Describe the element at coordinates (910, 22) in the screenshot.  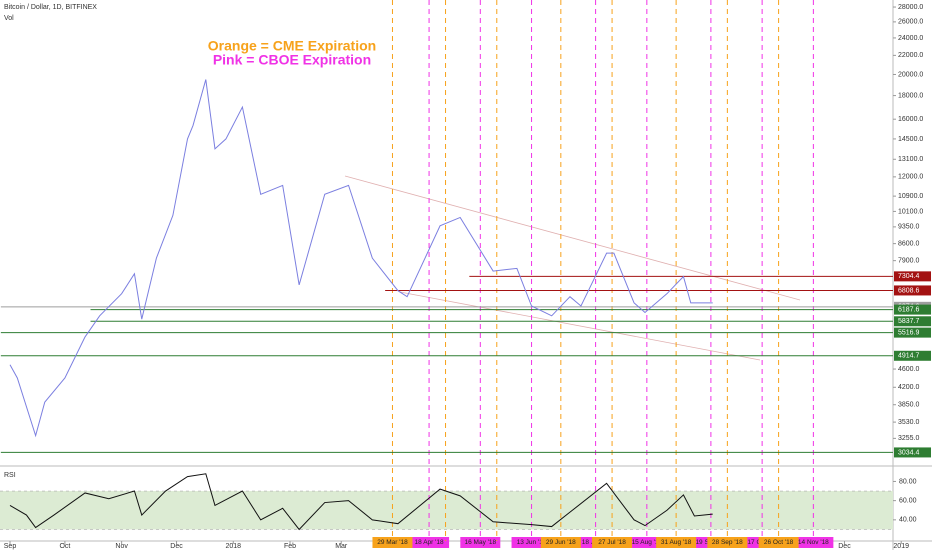
I see `y-tick-label: 26000.0` at that location.